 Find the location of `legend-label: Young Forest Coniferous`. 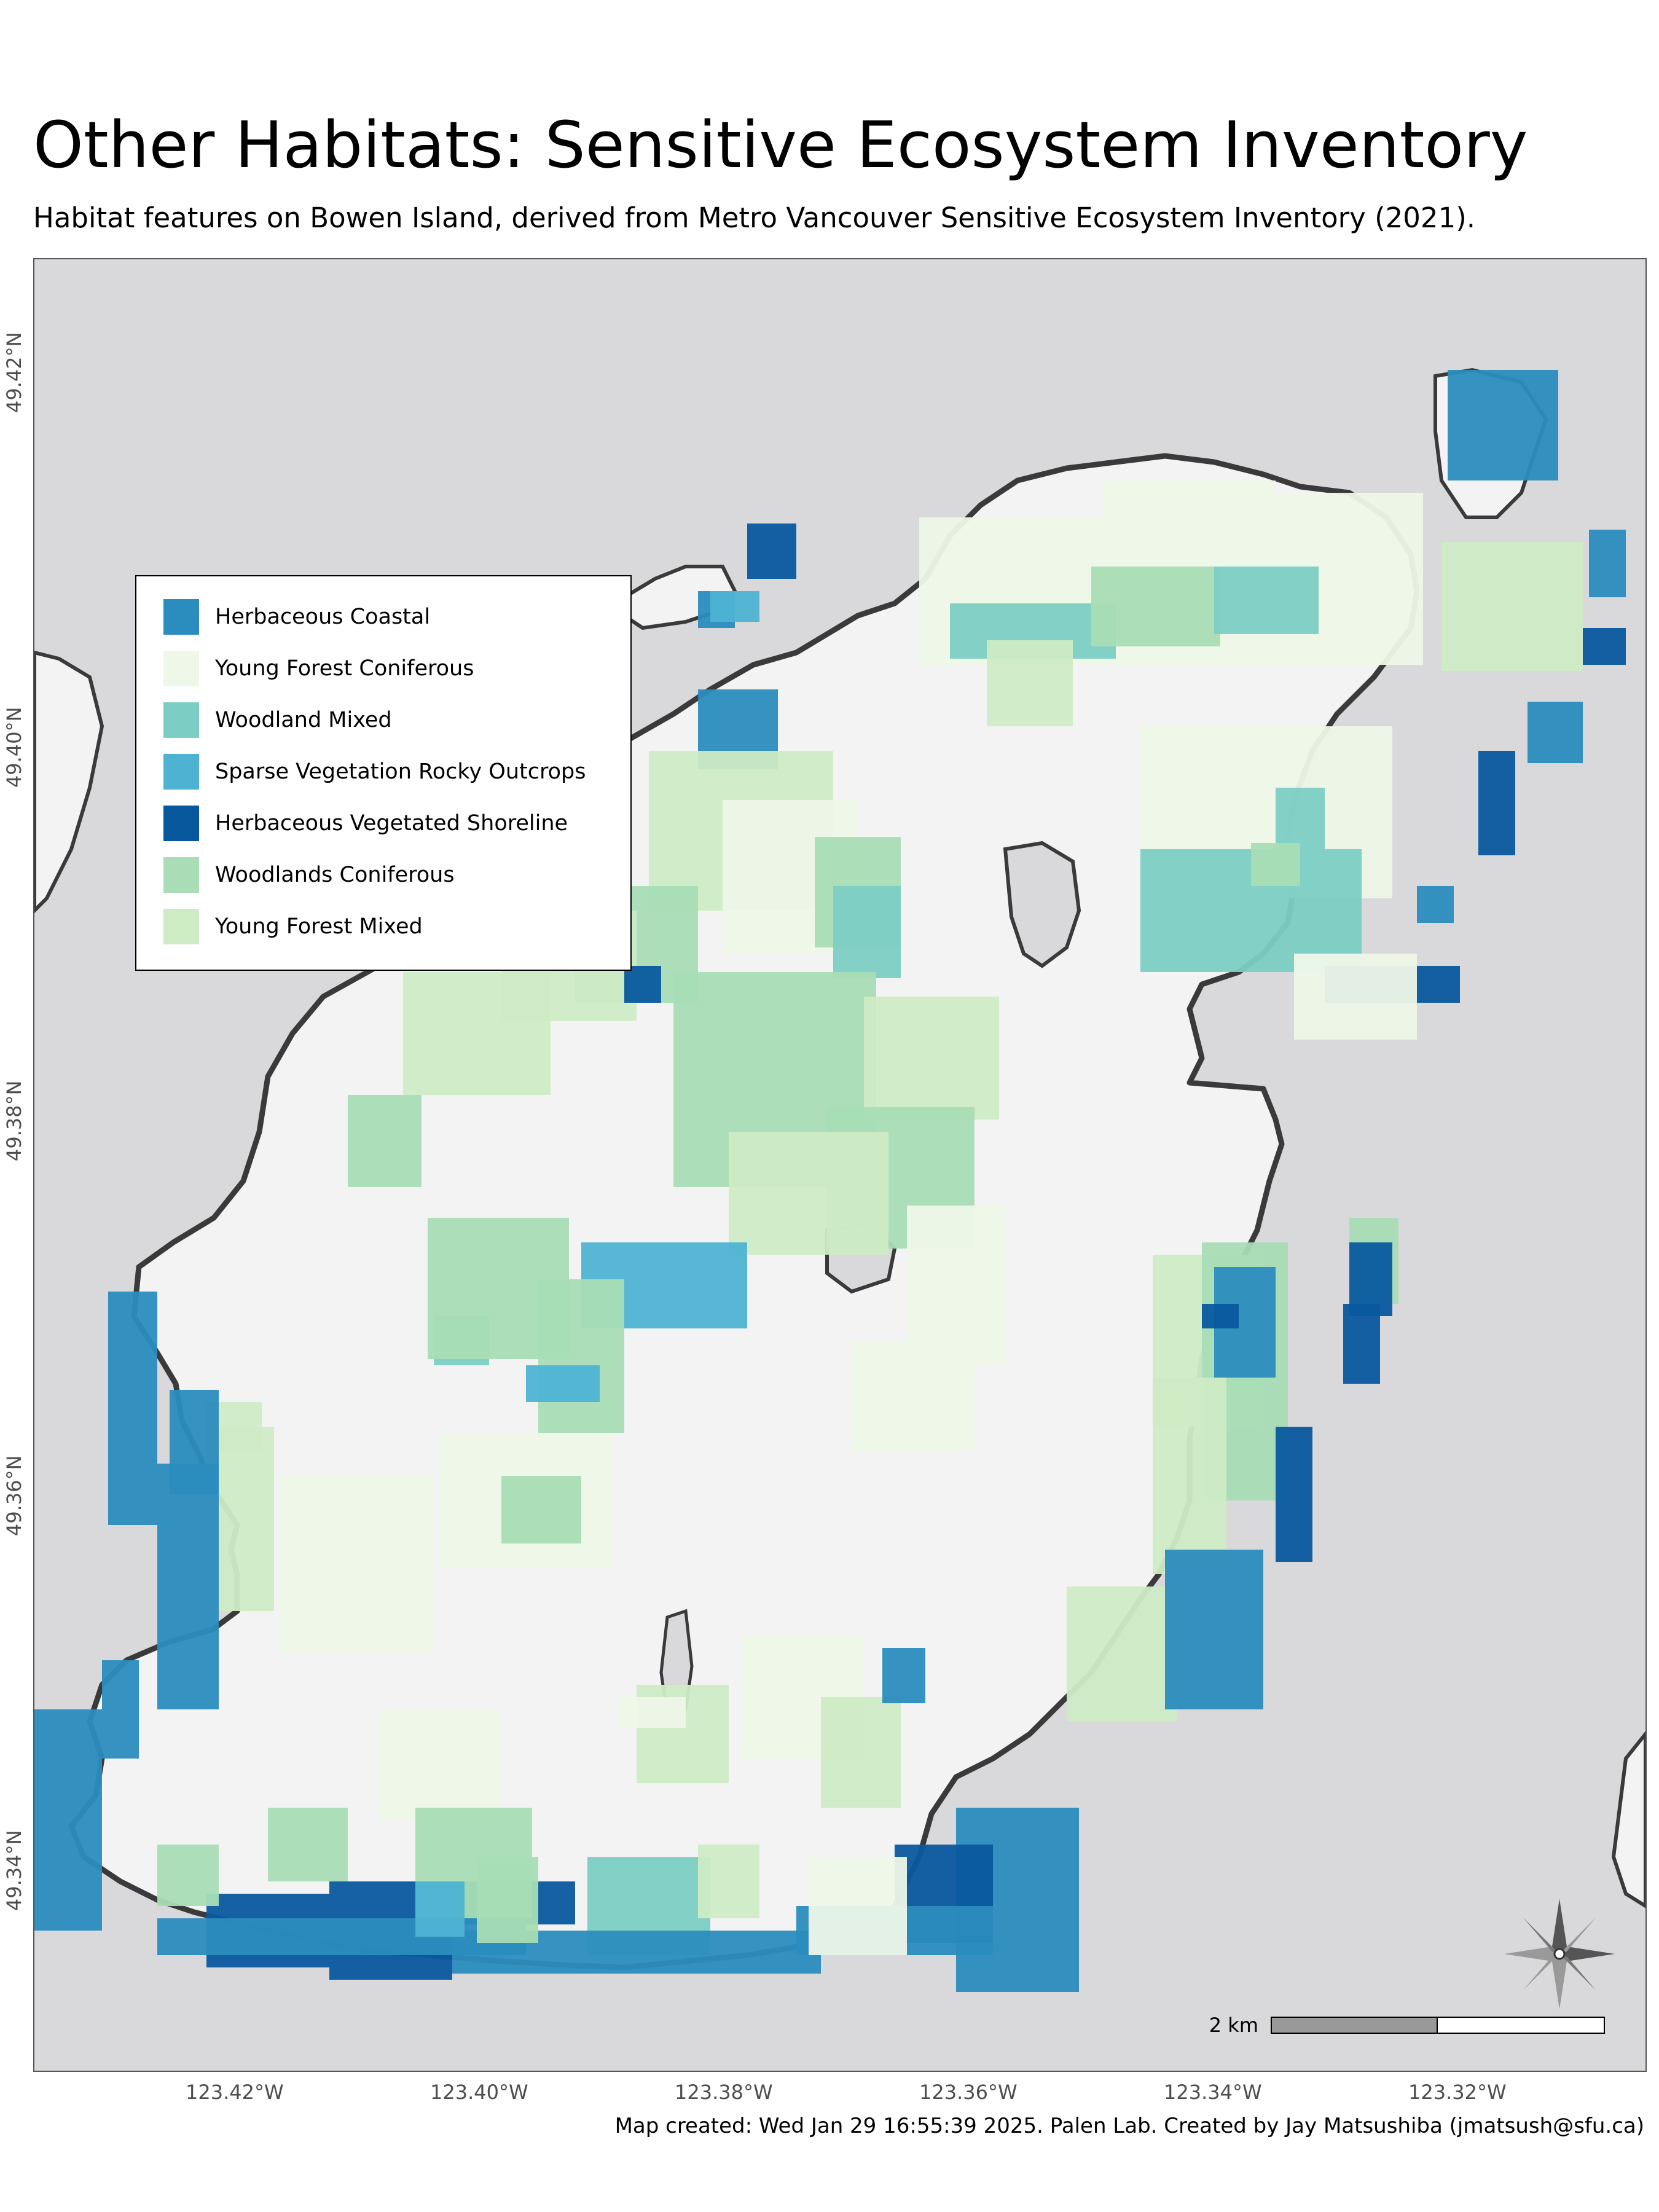

legend-label: Young Forest Coniferous is located at coordinates (344, 668).